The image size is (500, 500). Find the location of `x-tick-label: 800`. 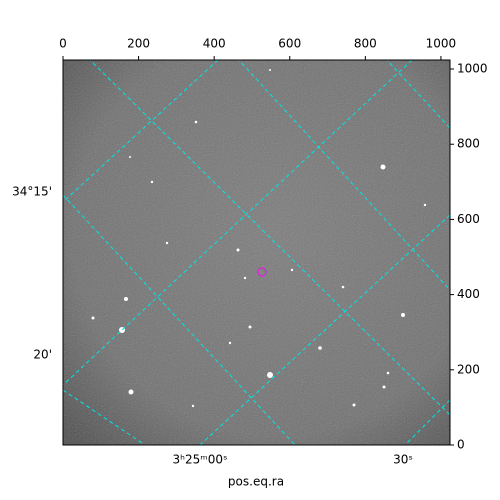

x-tick-label: 800 is located at coordinates (365, 44).